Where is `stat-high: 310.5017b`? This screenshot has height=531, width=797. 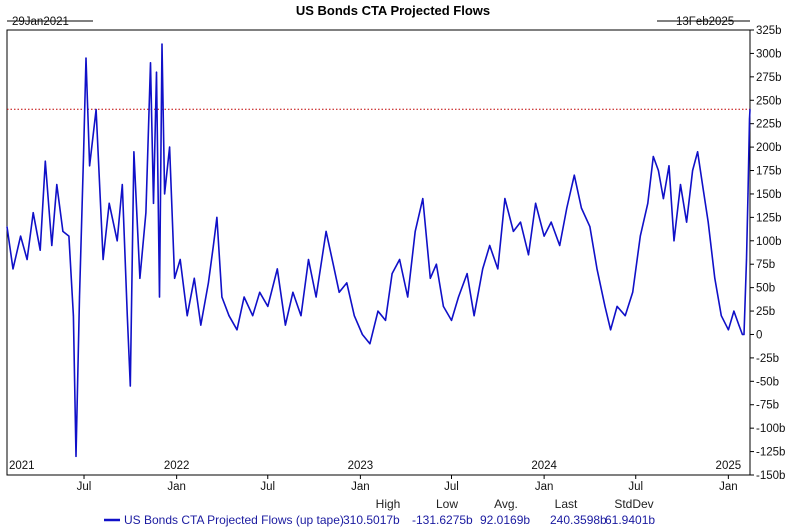
stat-high: 310.5017b is located at coordinates (371, 520).